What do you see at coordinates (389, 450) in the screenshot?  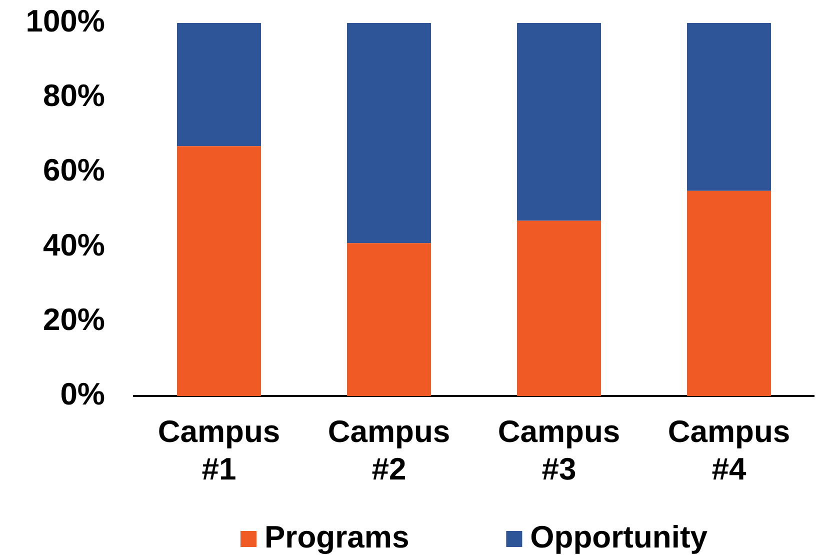 I see `x-tick-label: Campus #2` at bounding box center [389, 450].